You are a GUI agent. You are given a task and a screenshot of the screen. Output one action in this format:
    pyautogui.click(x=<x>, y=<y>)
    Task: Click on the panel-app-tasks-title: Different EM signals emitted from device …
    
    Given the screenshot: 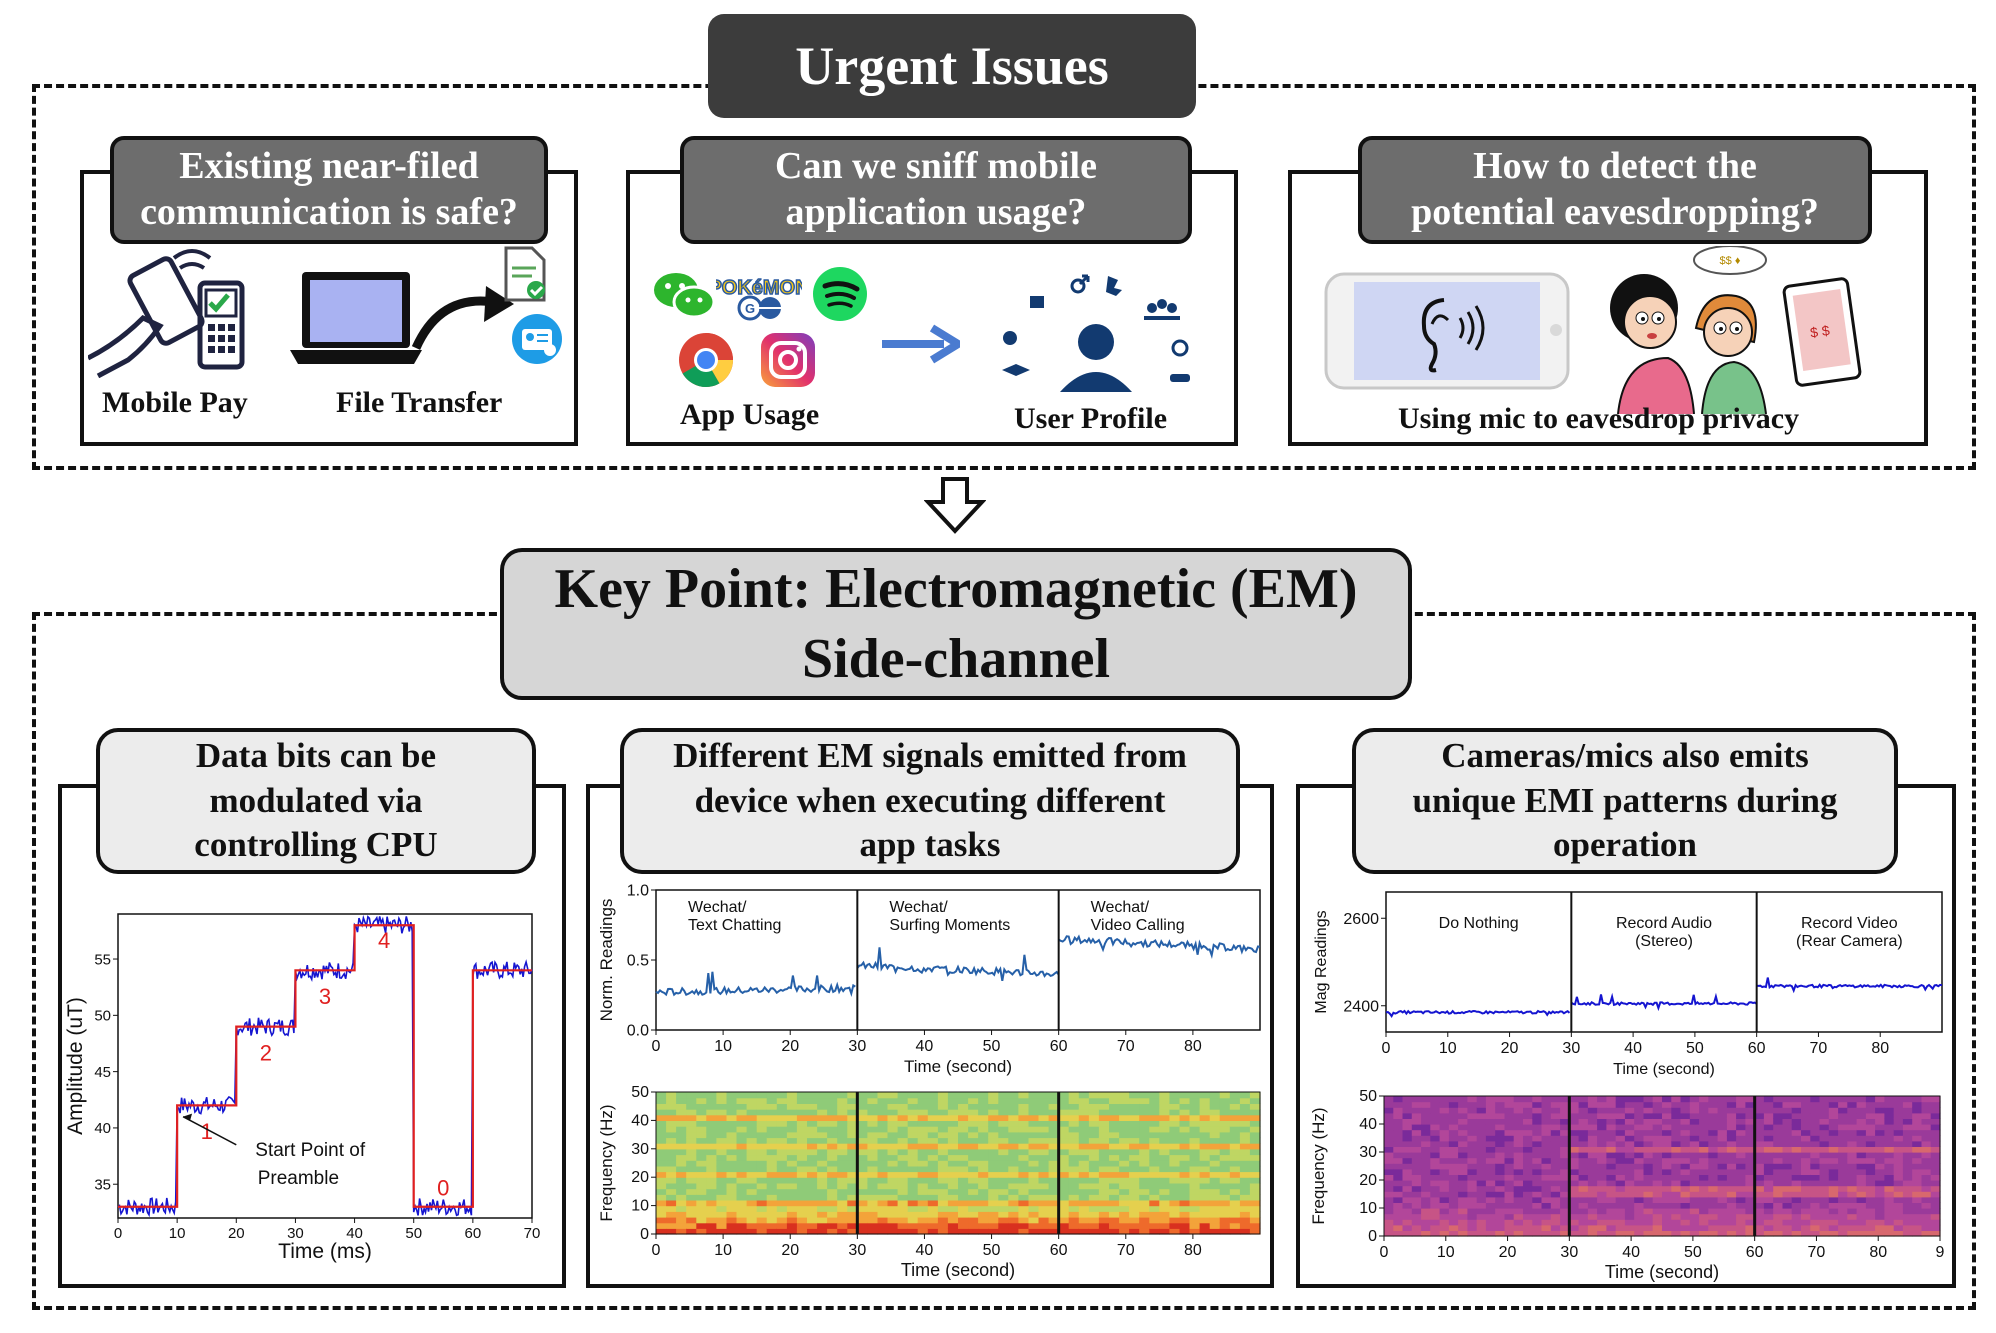 What is the action you would take?
    pyautogui.click(x=930, y=801)
    